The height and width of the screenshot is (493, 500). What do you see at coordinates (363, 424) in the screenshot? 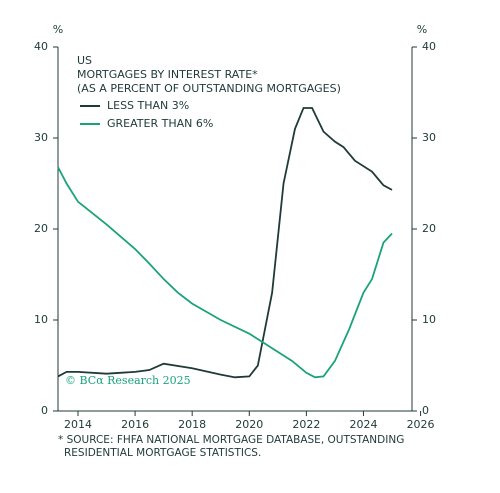
I see `x-tick-label: 2024` at bounding box center [363, 424].